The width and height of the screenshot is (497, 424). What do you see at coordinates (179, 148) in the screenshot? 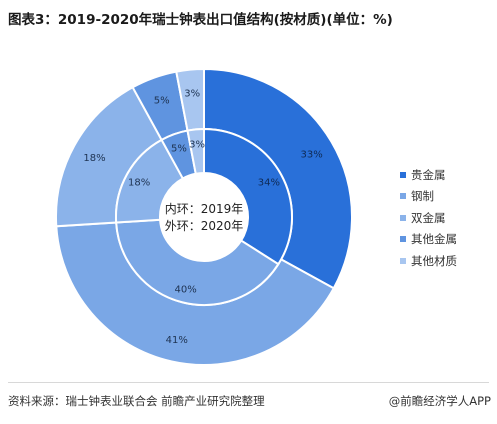
I see `inner-ring-data-label-4: 5%` at bounding box center [179, 148].